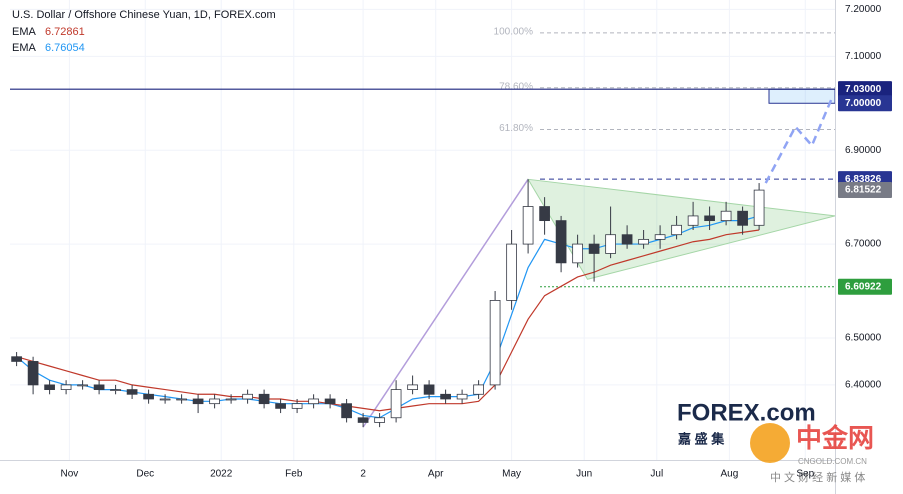 The width and height of the screenshot is (903, 494). What do you see at coordinates (835, 438) in the screenshot?
I see `site-logo: 中金网` at bounding box center [835, 438].